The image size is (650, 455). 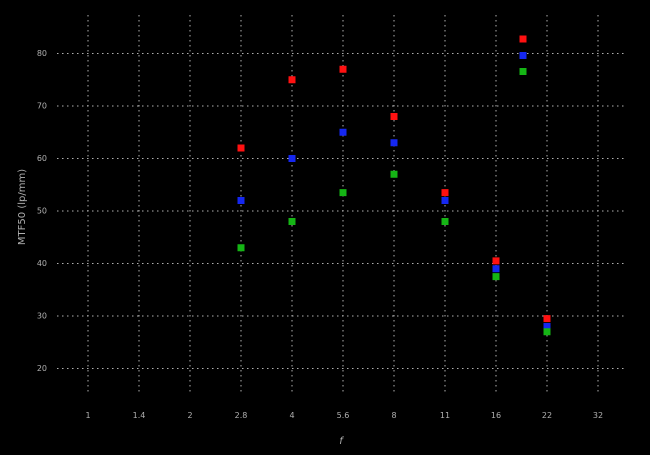 What do you see at coordinates (42, 263) in the screenshot?
I see `y-tick-label: 40` at bounding box center [42, 263].